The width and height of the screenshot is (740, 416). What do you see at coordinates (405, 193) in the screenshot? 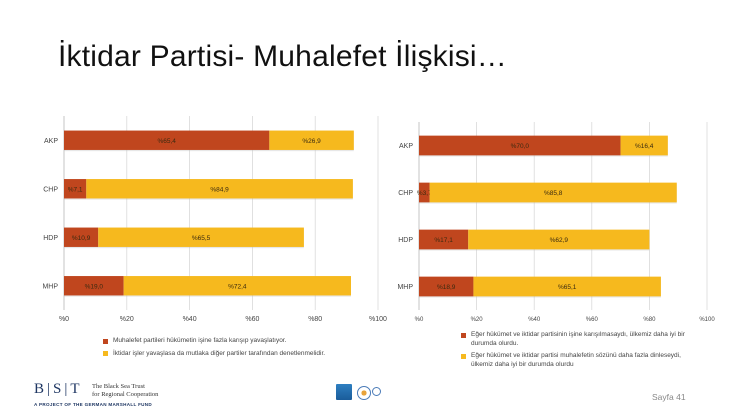
I see `right-category-label: CHP` at bounding box center [405, 193].